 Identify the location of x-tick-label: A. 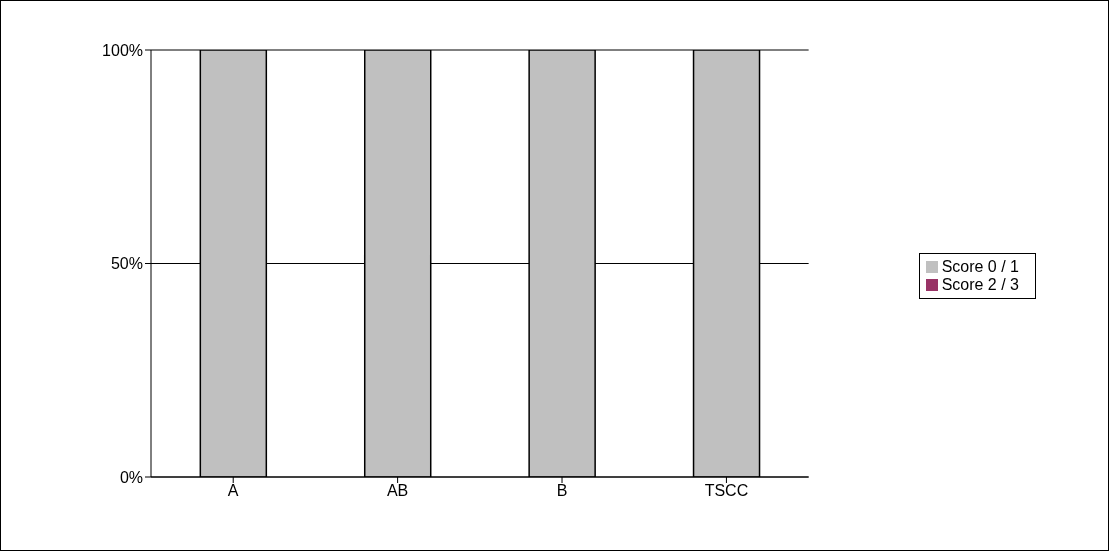
(233, 491).